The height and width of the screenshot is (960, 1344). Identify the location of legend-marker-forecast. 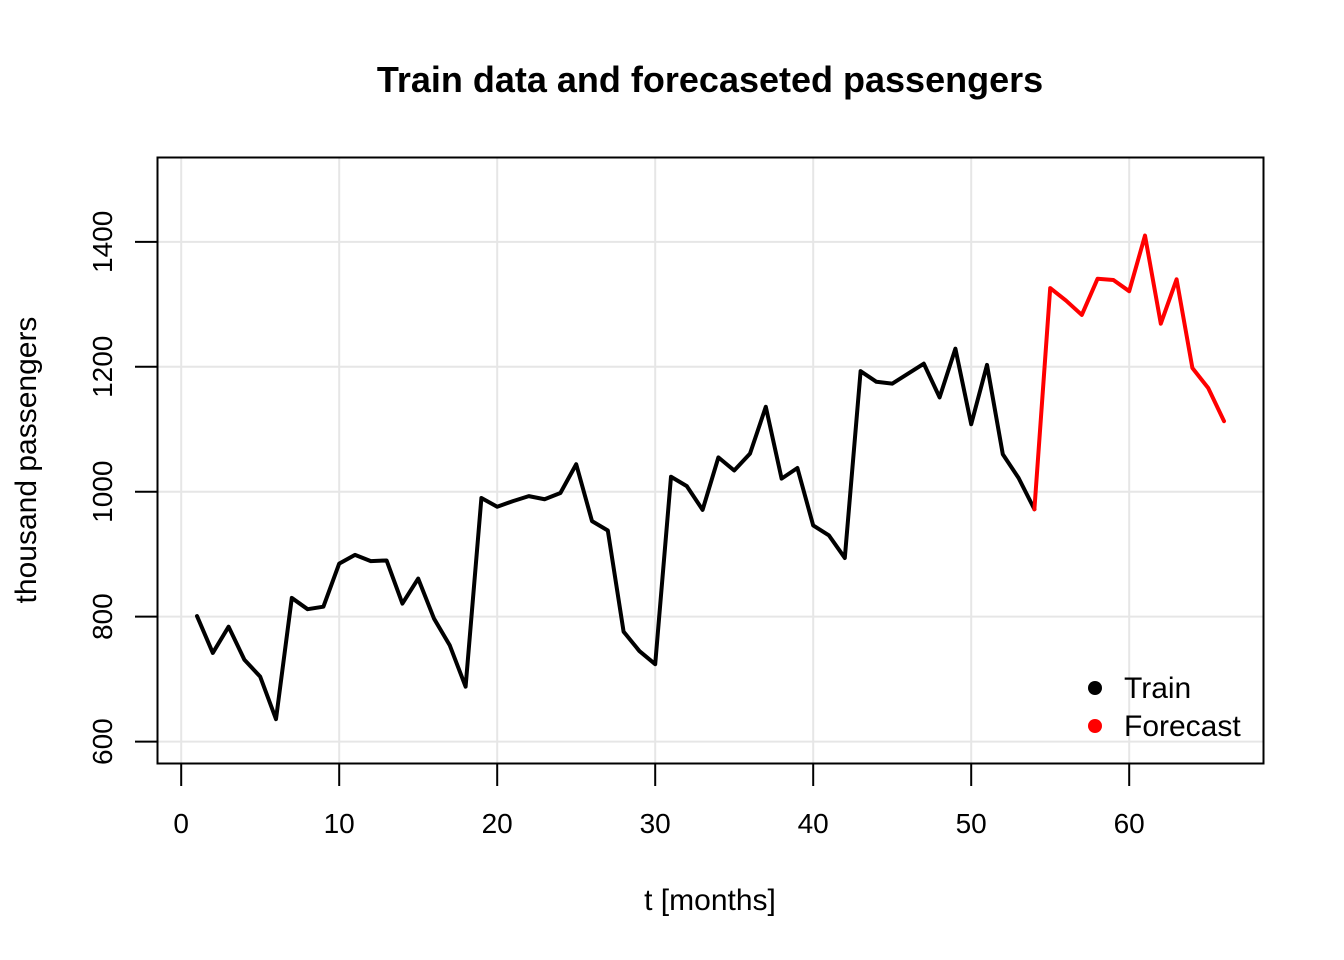
(1095, 726).